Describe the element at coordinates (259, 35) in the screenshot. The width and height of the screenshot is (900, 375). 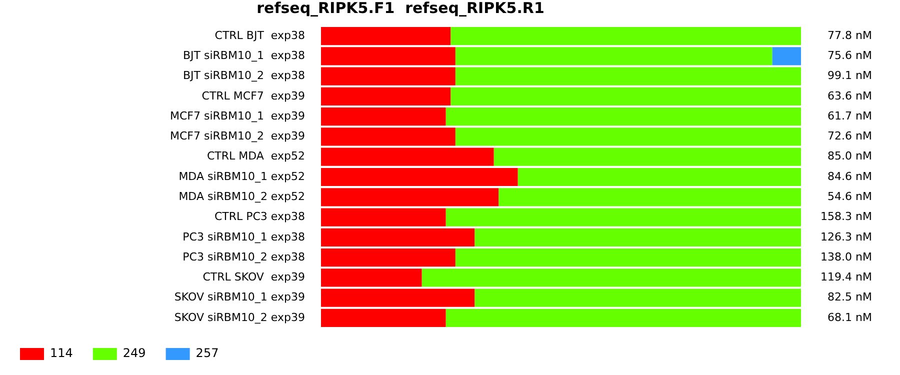
I see `y-tick-label: CTRL BJT exp38` at that location.